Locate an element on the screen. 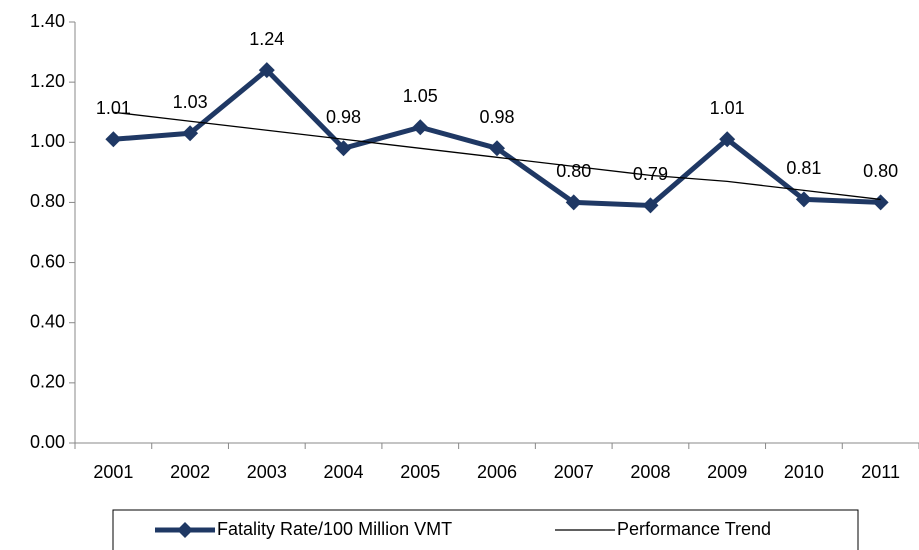  x-tick-label: 2007 is located at coordinates (574, 472).